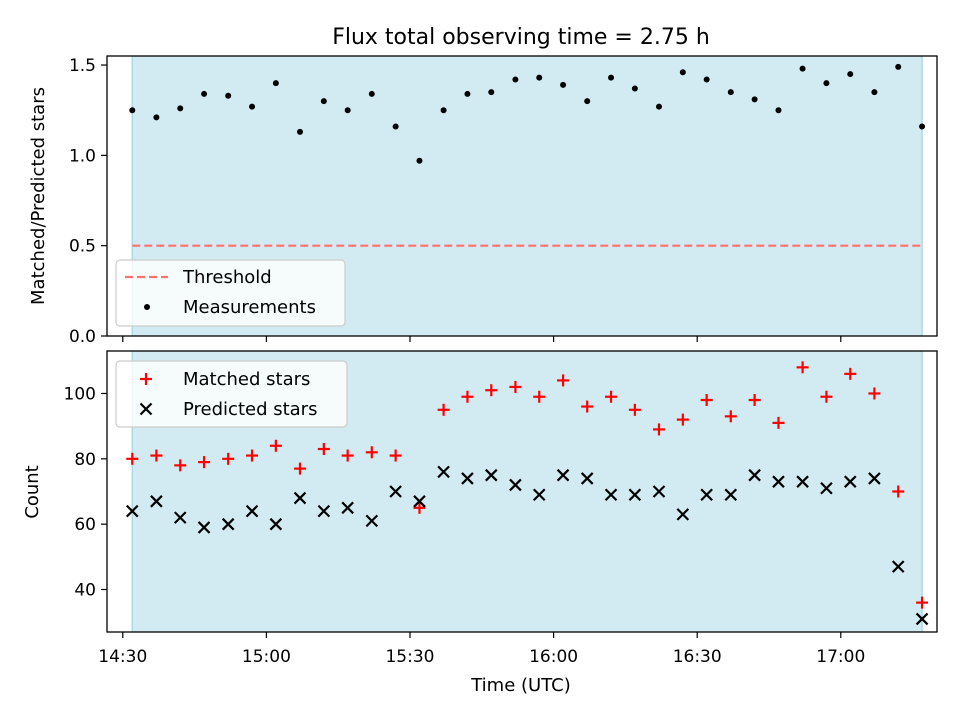 The height and width of the screenshot is (720, 960). Describe the element at coordinates (249, 307) in the screenshot. I see `legend-measurements-label: Measurements` at that location.